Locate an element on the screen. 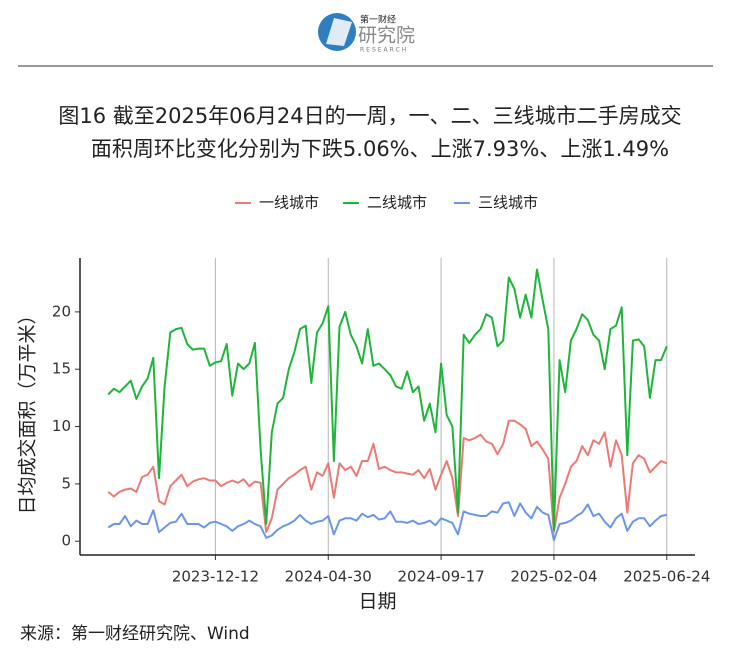 This screenshot has height=667, width=747. y-tick-label: 20 is located at coordinates (61, 311).